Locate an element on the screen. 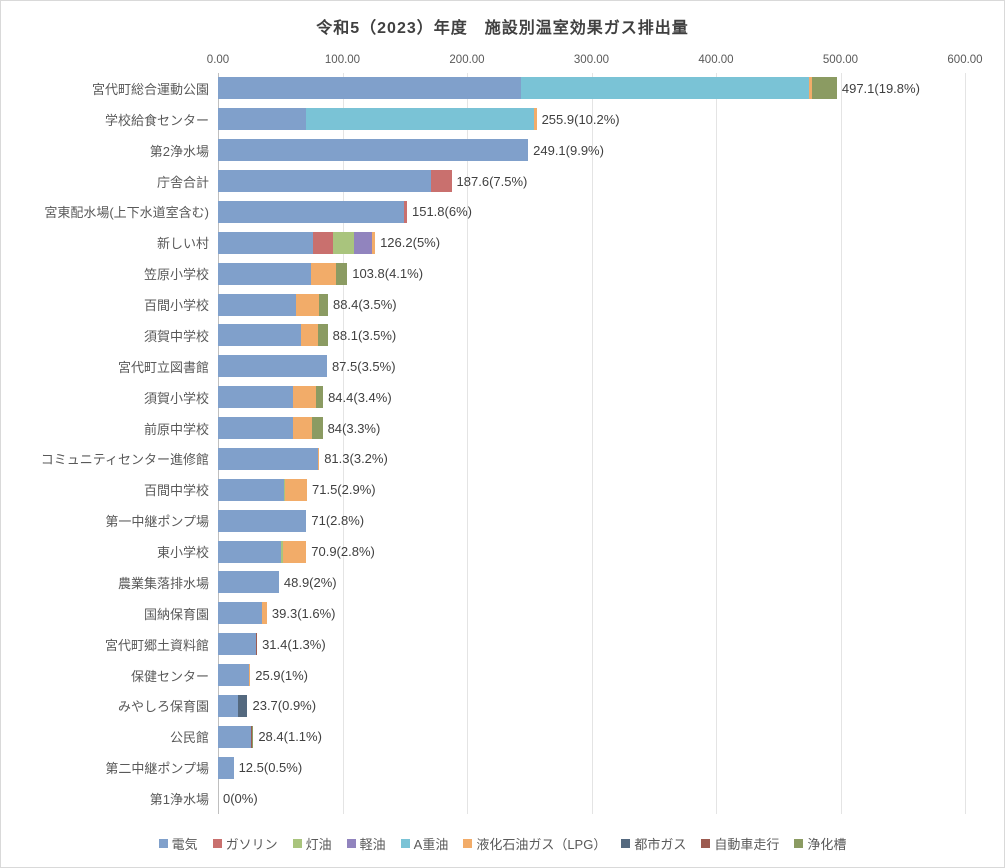  chart-title: 令和5（2023）年度 施設別温室効果ガス排出量 is located at coordinates (502, 28).